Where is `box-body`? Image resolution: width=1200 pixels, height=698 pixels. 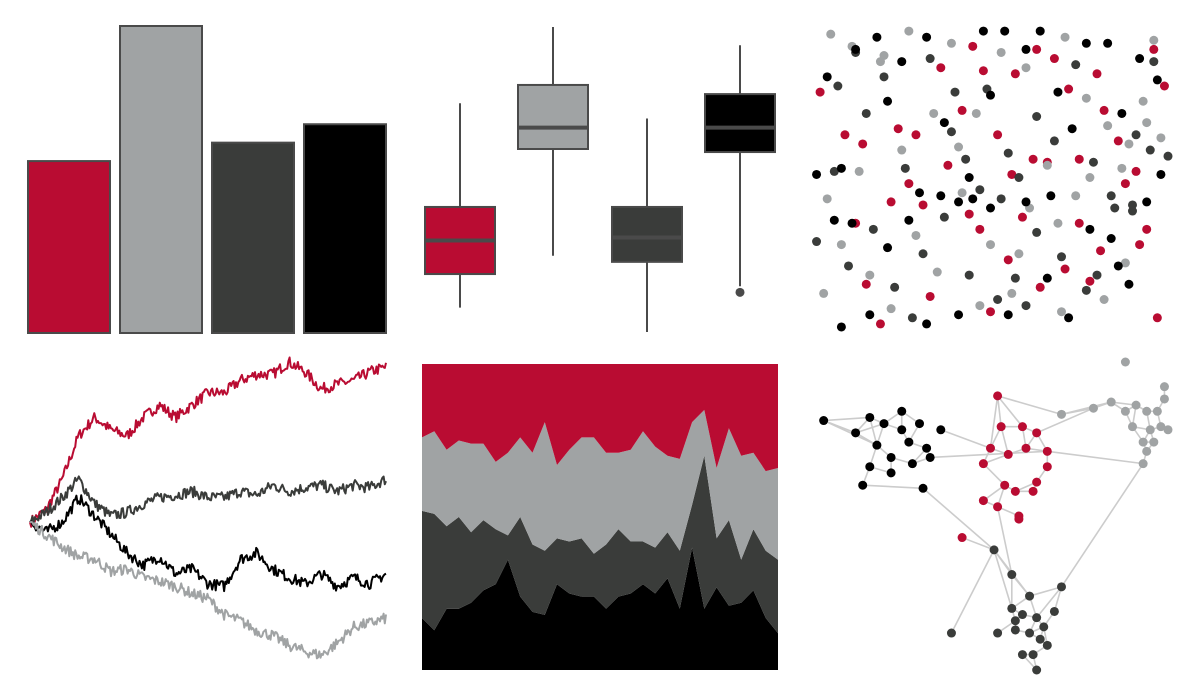 box-body is located at coordinates (740, 123).